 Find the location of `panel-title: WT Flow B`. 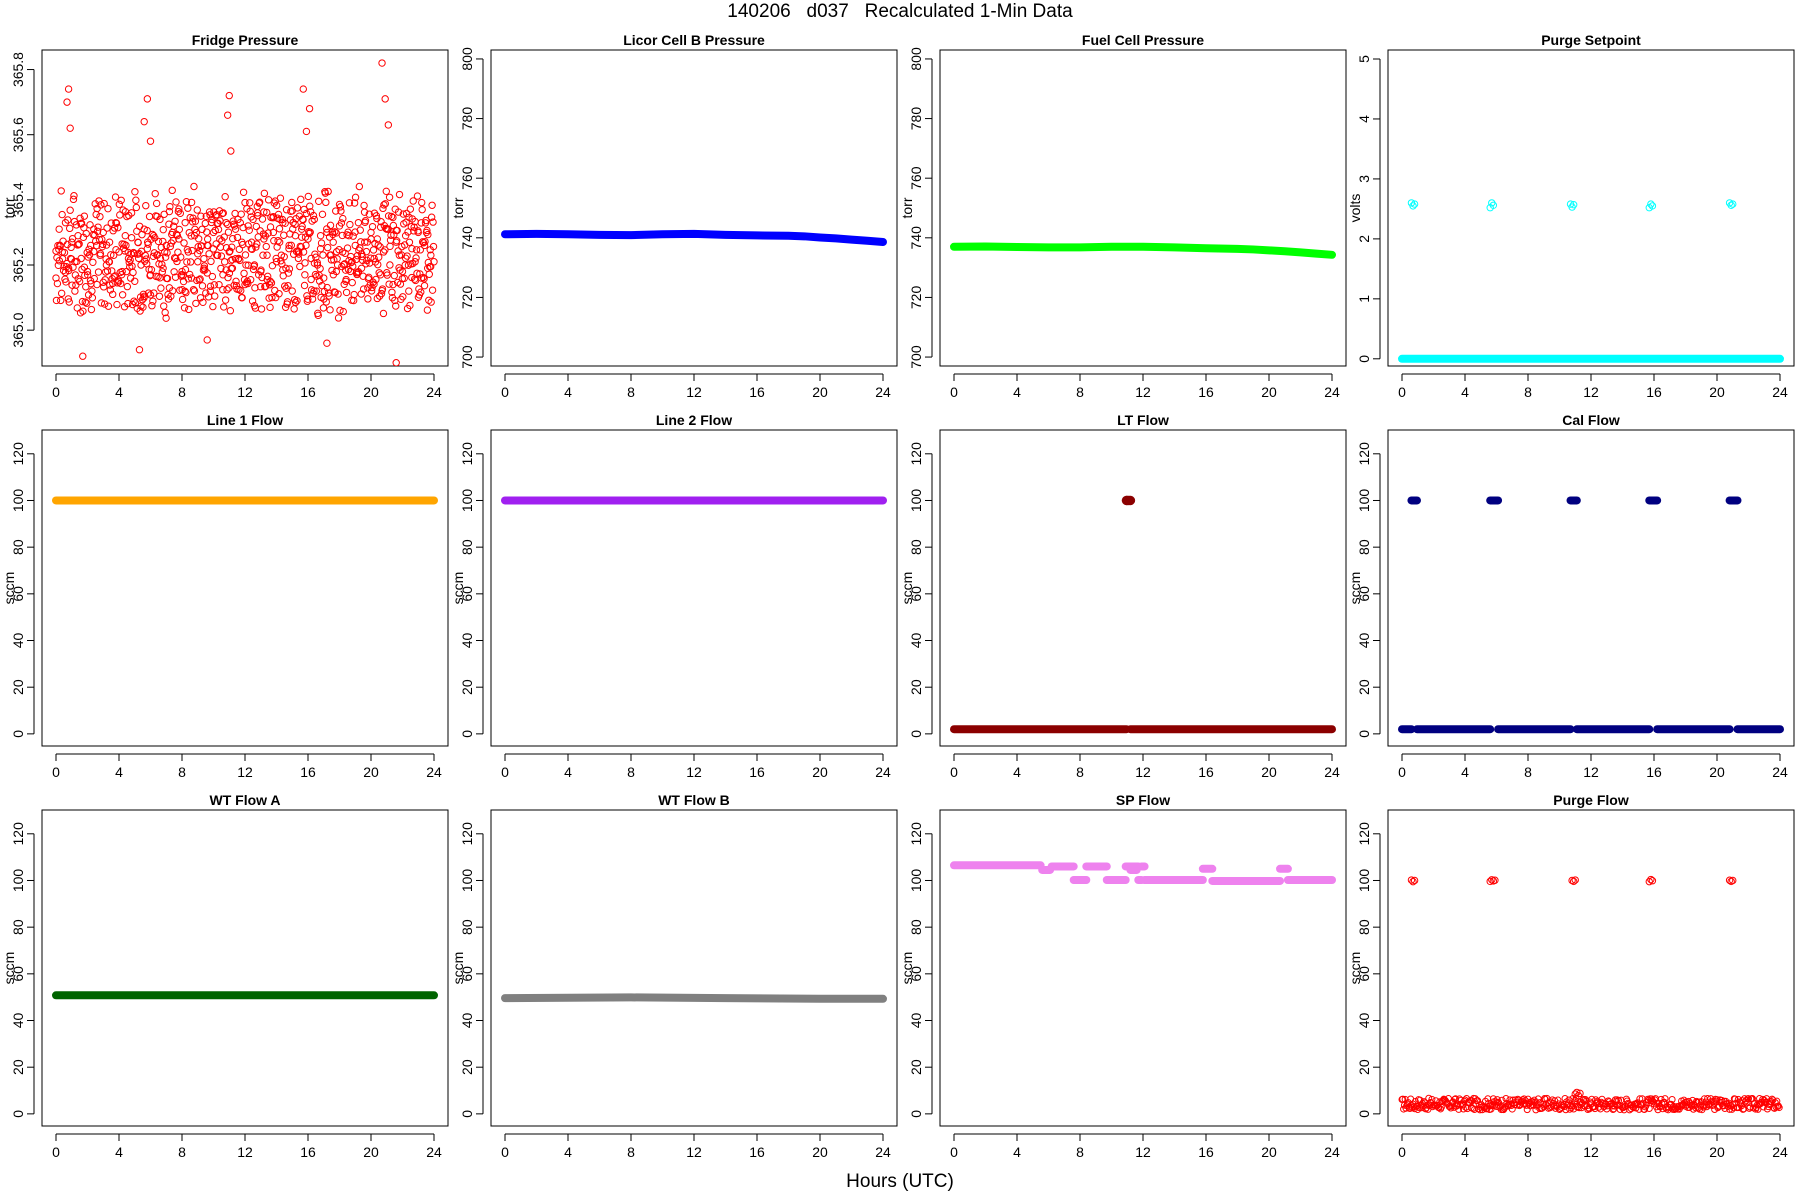

panel-title: WT Flow B is located at coordinates (694, 800).